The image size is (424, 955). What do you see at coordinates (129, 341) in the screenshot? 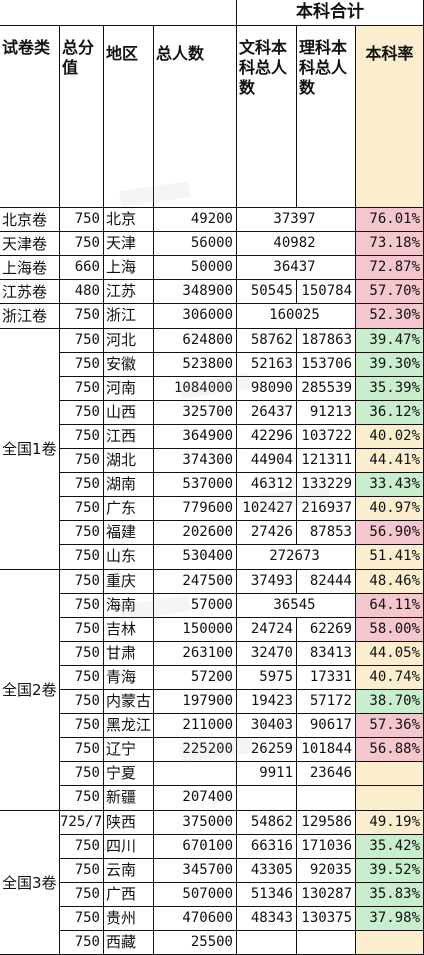
I see `region-cell: 河北` at bounding box center [129, 341].